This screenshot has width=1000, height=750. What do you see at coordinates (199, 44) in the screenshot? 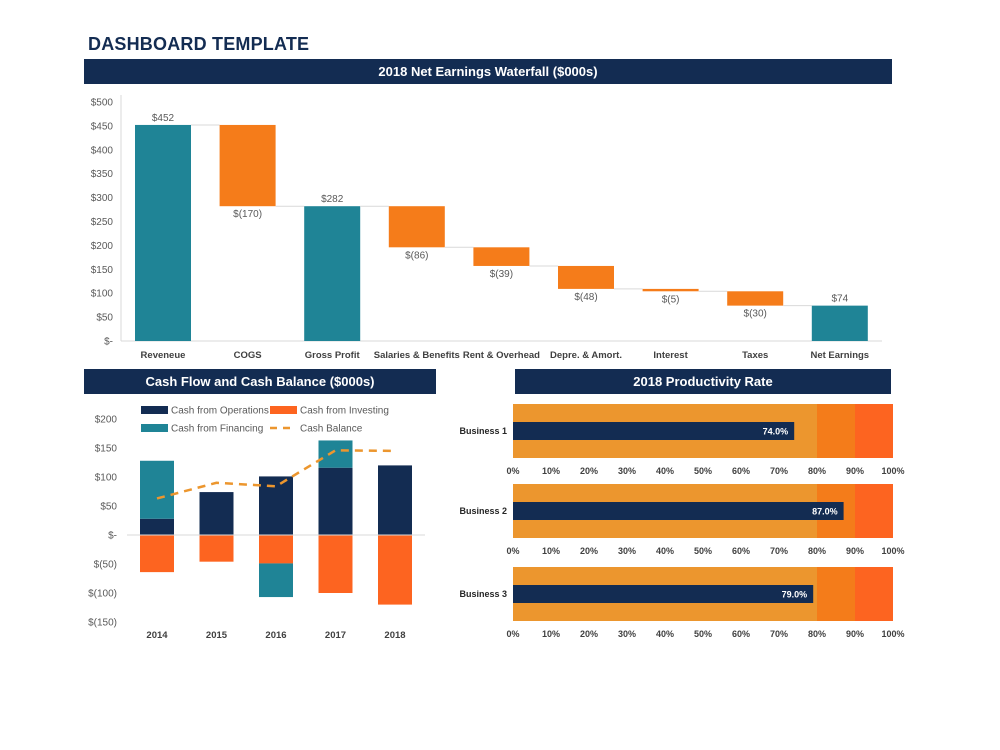
I see `page-title: DASHBOARD TEMPLATE` at bounding box center [199, 44].